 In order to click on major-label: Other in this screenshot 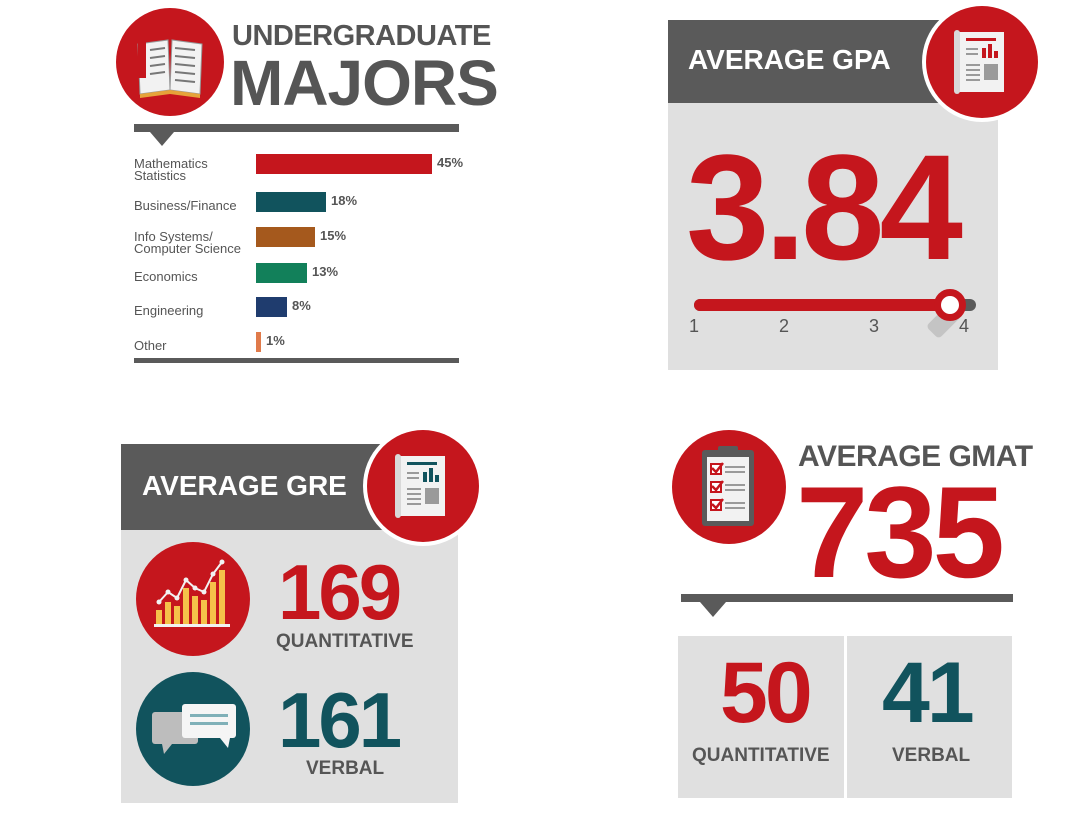, I will do `click(150, 345)`.